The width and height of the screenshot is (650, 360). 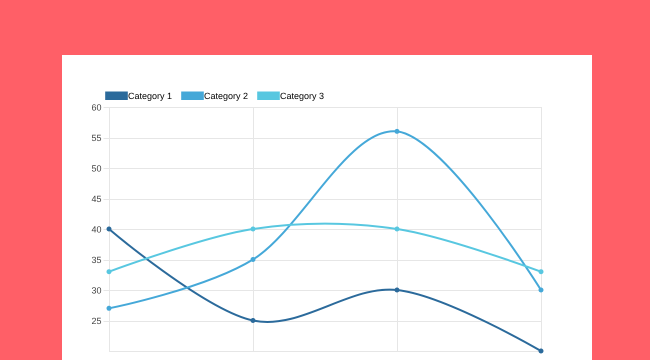 I want to click on y-tick-label: 25, so click(x=96, y=321).